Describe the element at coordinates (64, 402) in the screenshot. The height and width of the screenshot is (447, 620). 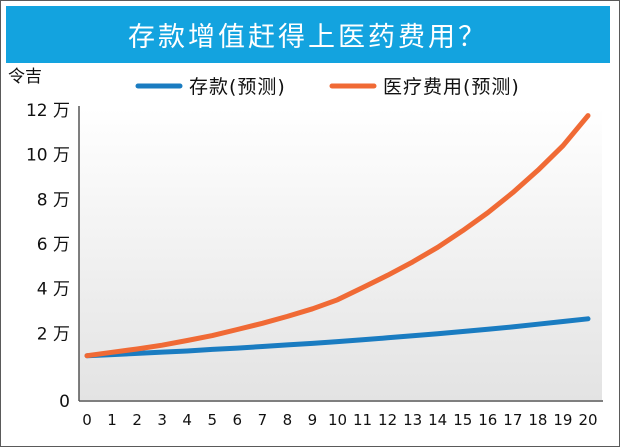
I see `y-tick-label: 0` at that location.